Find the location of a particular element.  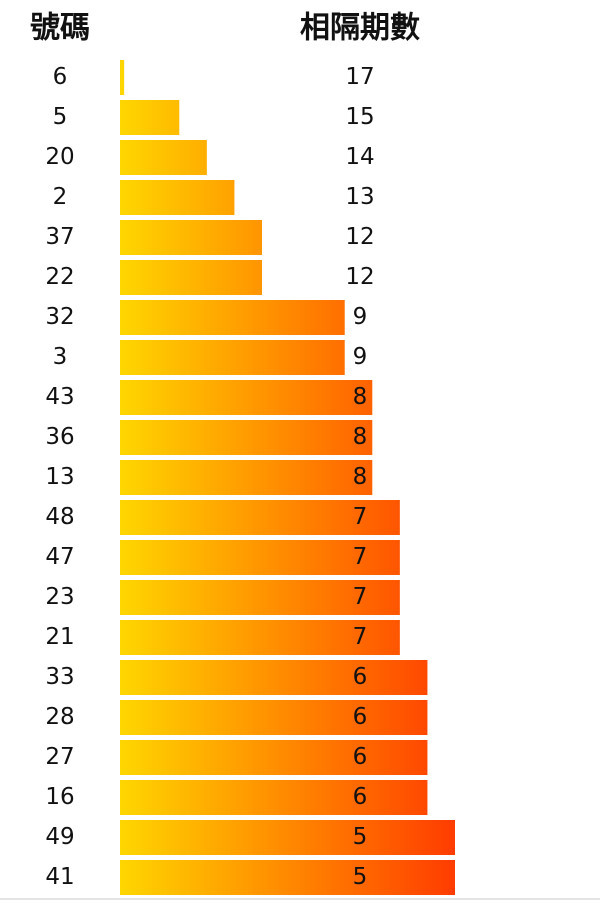

category-label: 3 is located at coordinates (60, 357).